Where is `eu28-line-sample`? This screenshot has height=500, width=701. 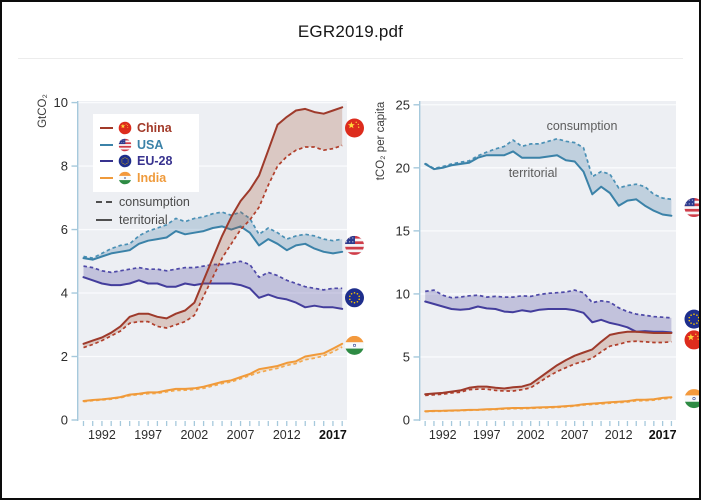
eu28-line-sample is located at coordinates (106, 161).